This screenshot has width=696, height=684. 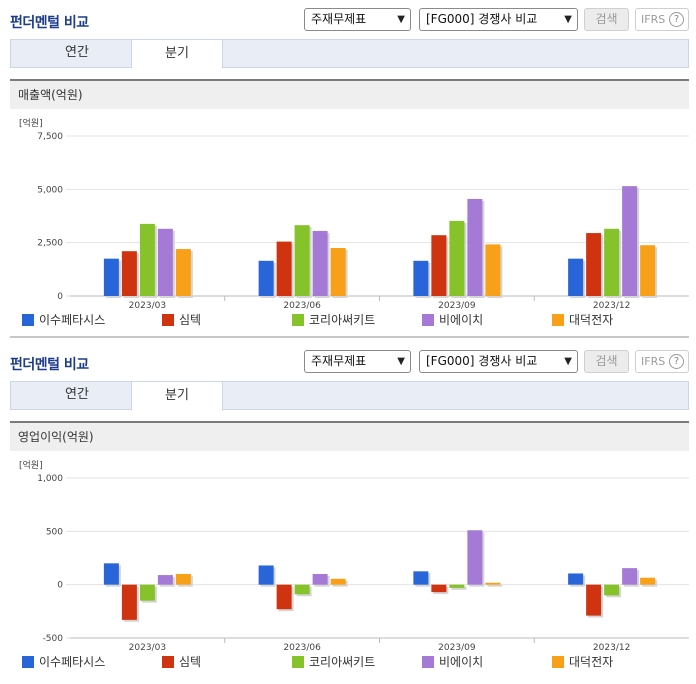 I want to click on chart-legend: 이수페타시스 심텍 코리아써키트 비에이치 대덕전자, so click(x=352, y=320).